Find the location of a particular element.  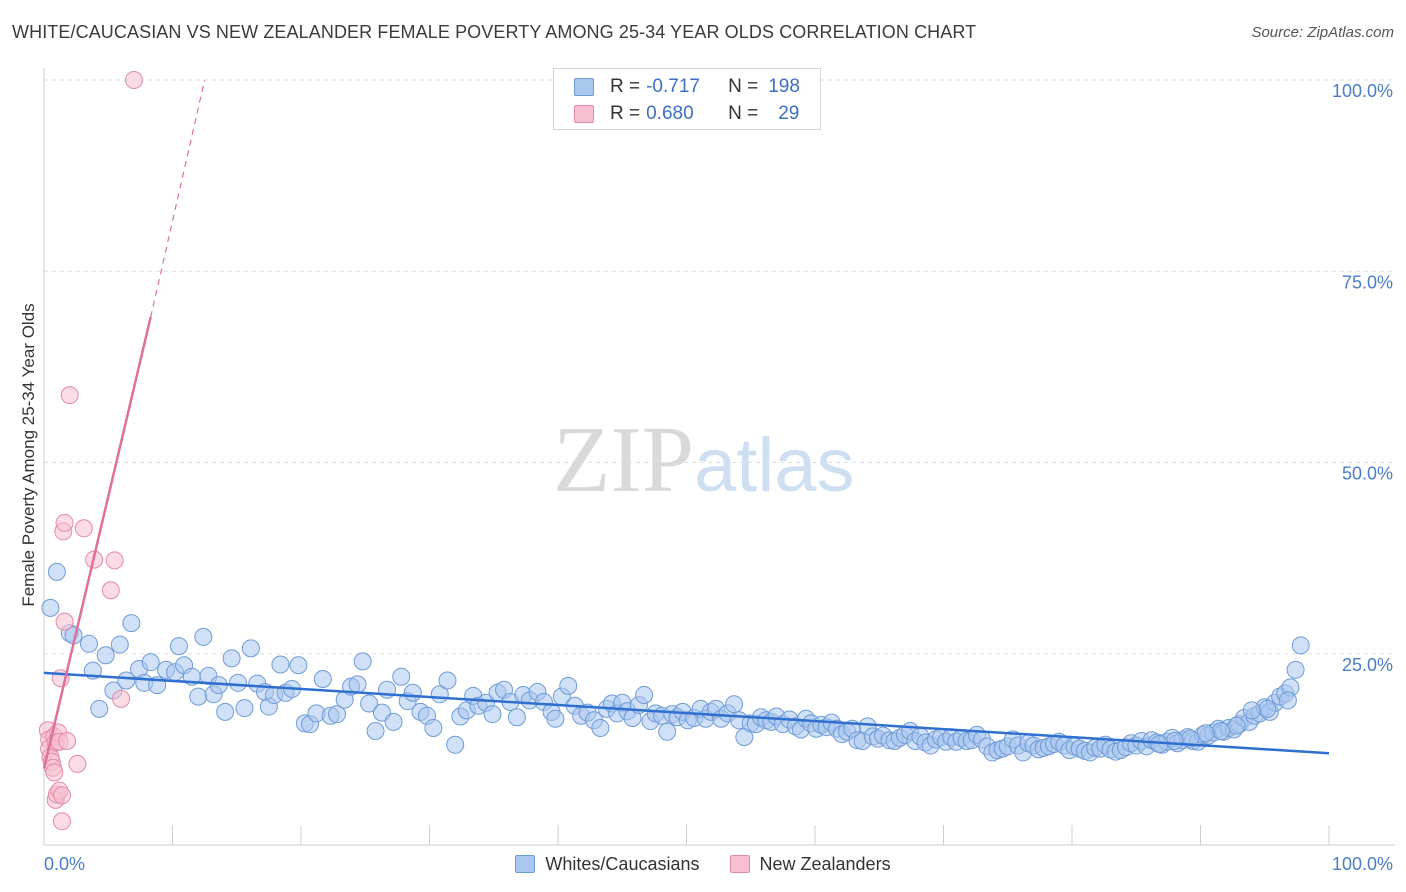

legend-swatch-whites is located at coordinates (584, 87).